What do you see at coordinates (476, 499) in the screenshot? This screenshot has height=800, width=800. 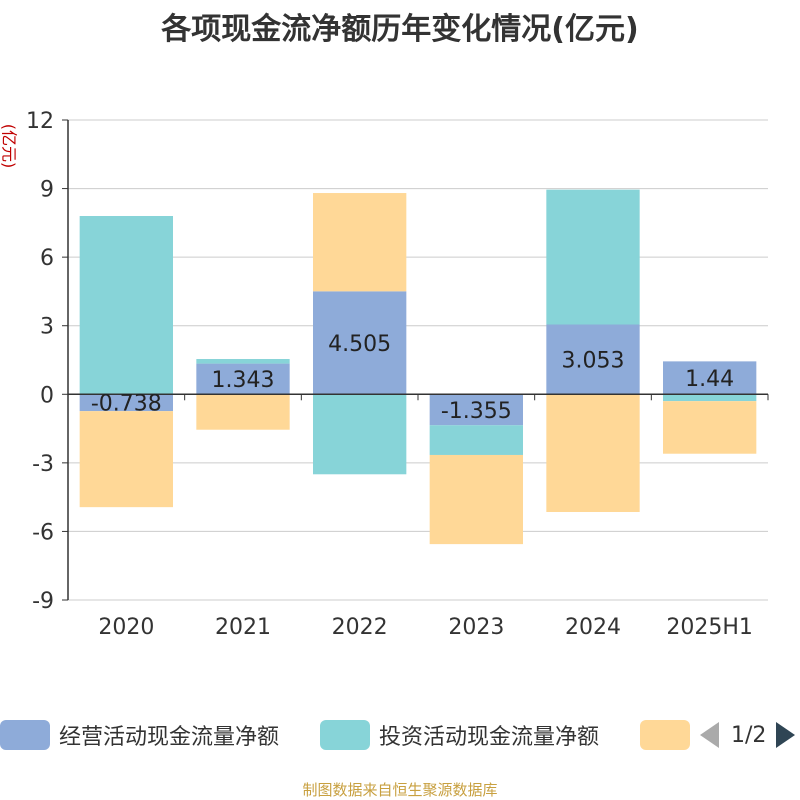 I see `bar-series2-2023` at bounding box center [476, 499].